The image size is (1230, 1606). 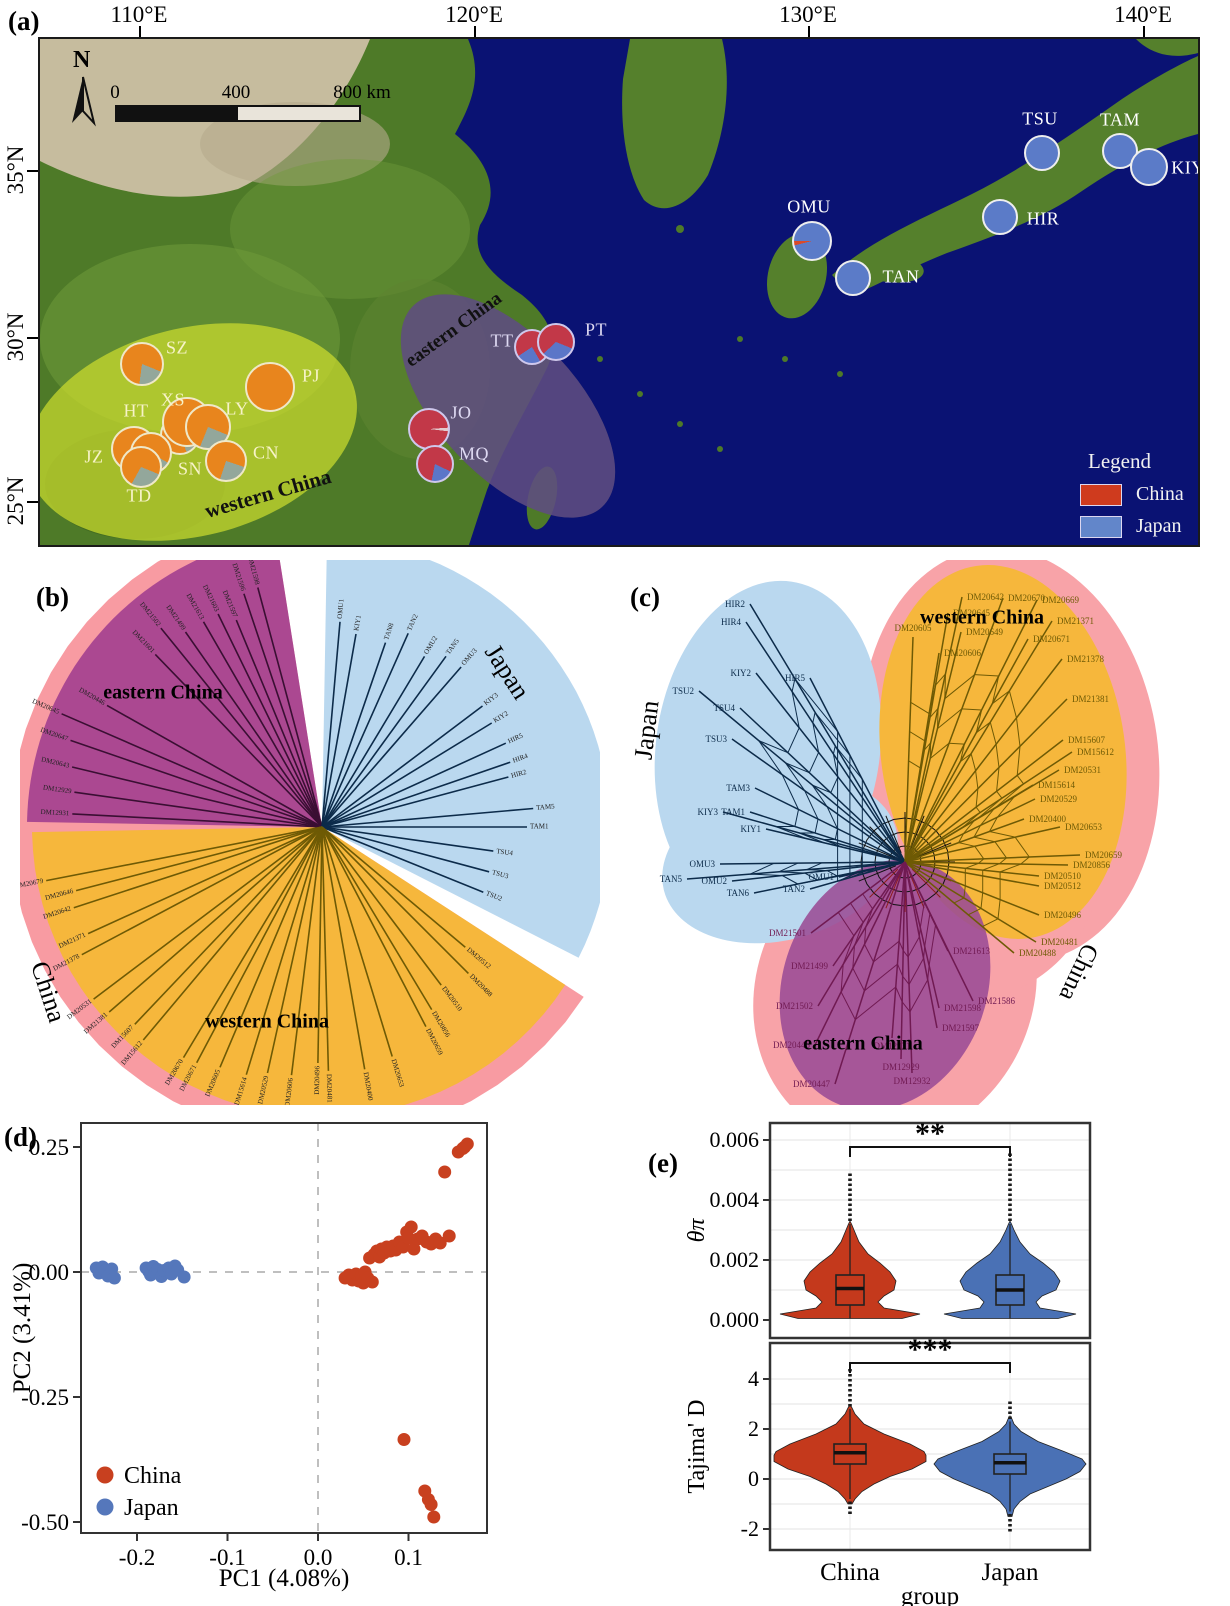 I want to click on site-label-CN: CN, so click(x=266, y=452).